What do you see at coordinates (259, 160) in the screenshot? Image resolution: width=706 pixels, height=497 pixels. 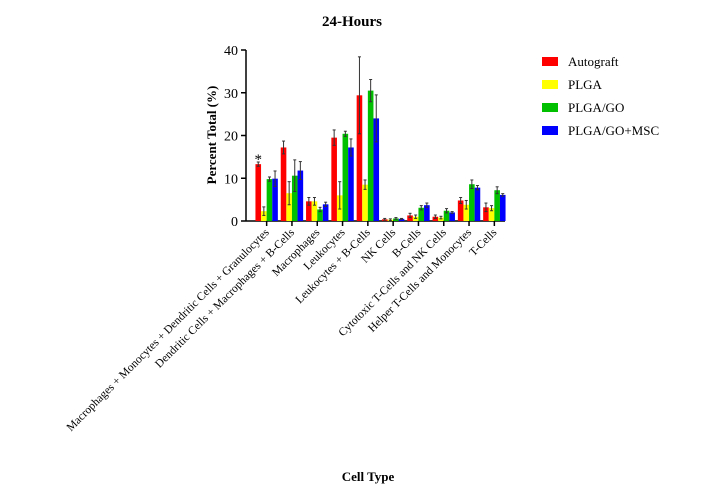 I see `significance-marker: *` at bounding box center [259, 160].